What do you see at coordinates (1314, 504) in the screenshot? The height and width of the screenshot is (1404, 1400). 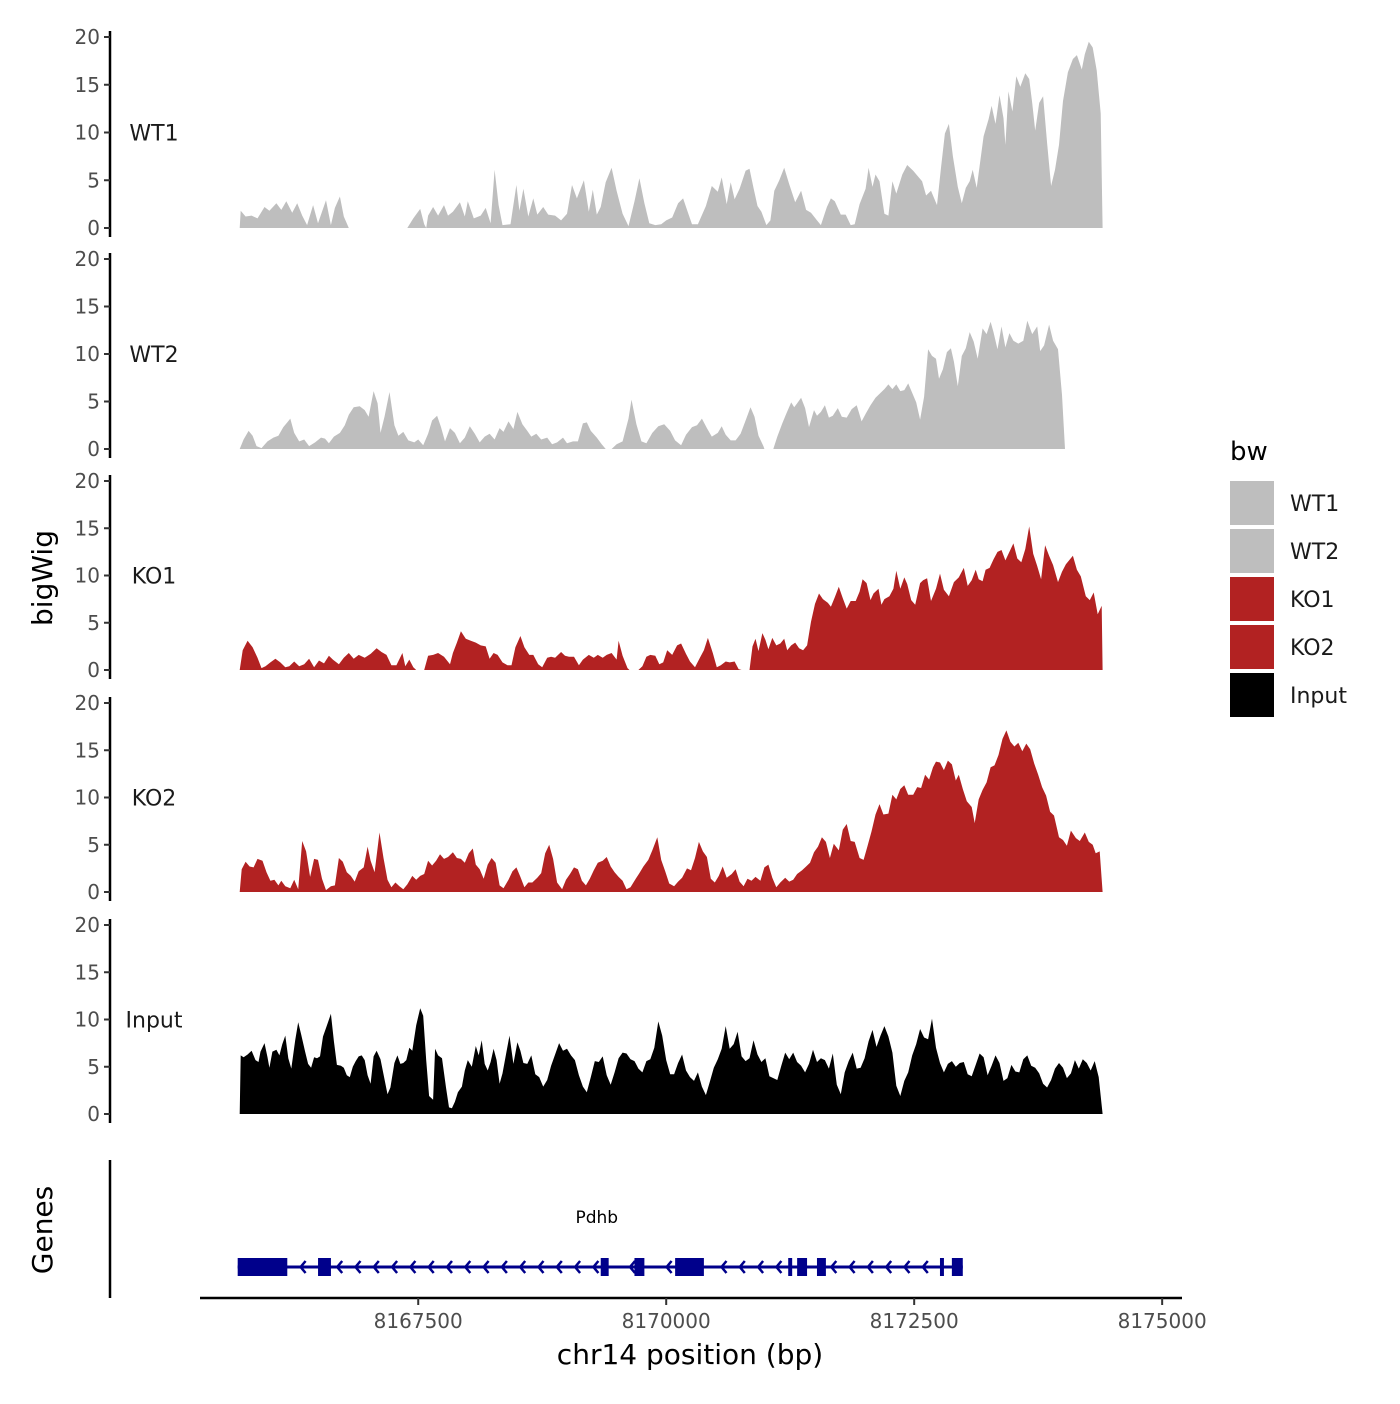 I see `legend-label-wt1: WT1` at bounding box center [1314, 504].